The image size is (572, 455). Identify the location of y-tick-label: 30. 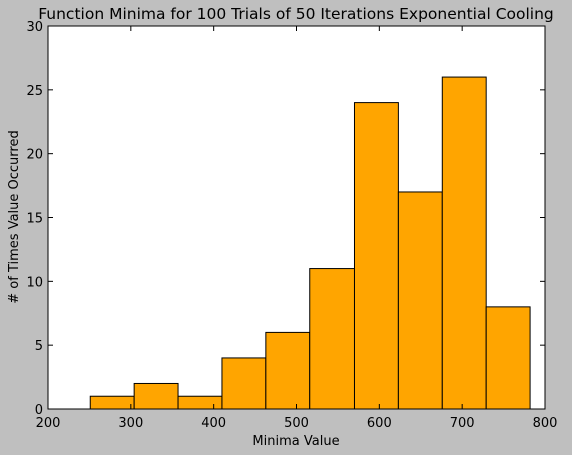
(34, 27).